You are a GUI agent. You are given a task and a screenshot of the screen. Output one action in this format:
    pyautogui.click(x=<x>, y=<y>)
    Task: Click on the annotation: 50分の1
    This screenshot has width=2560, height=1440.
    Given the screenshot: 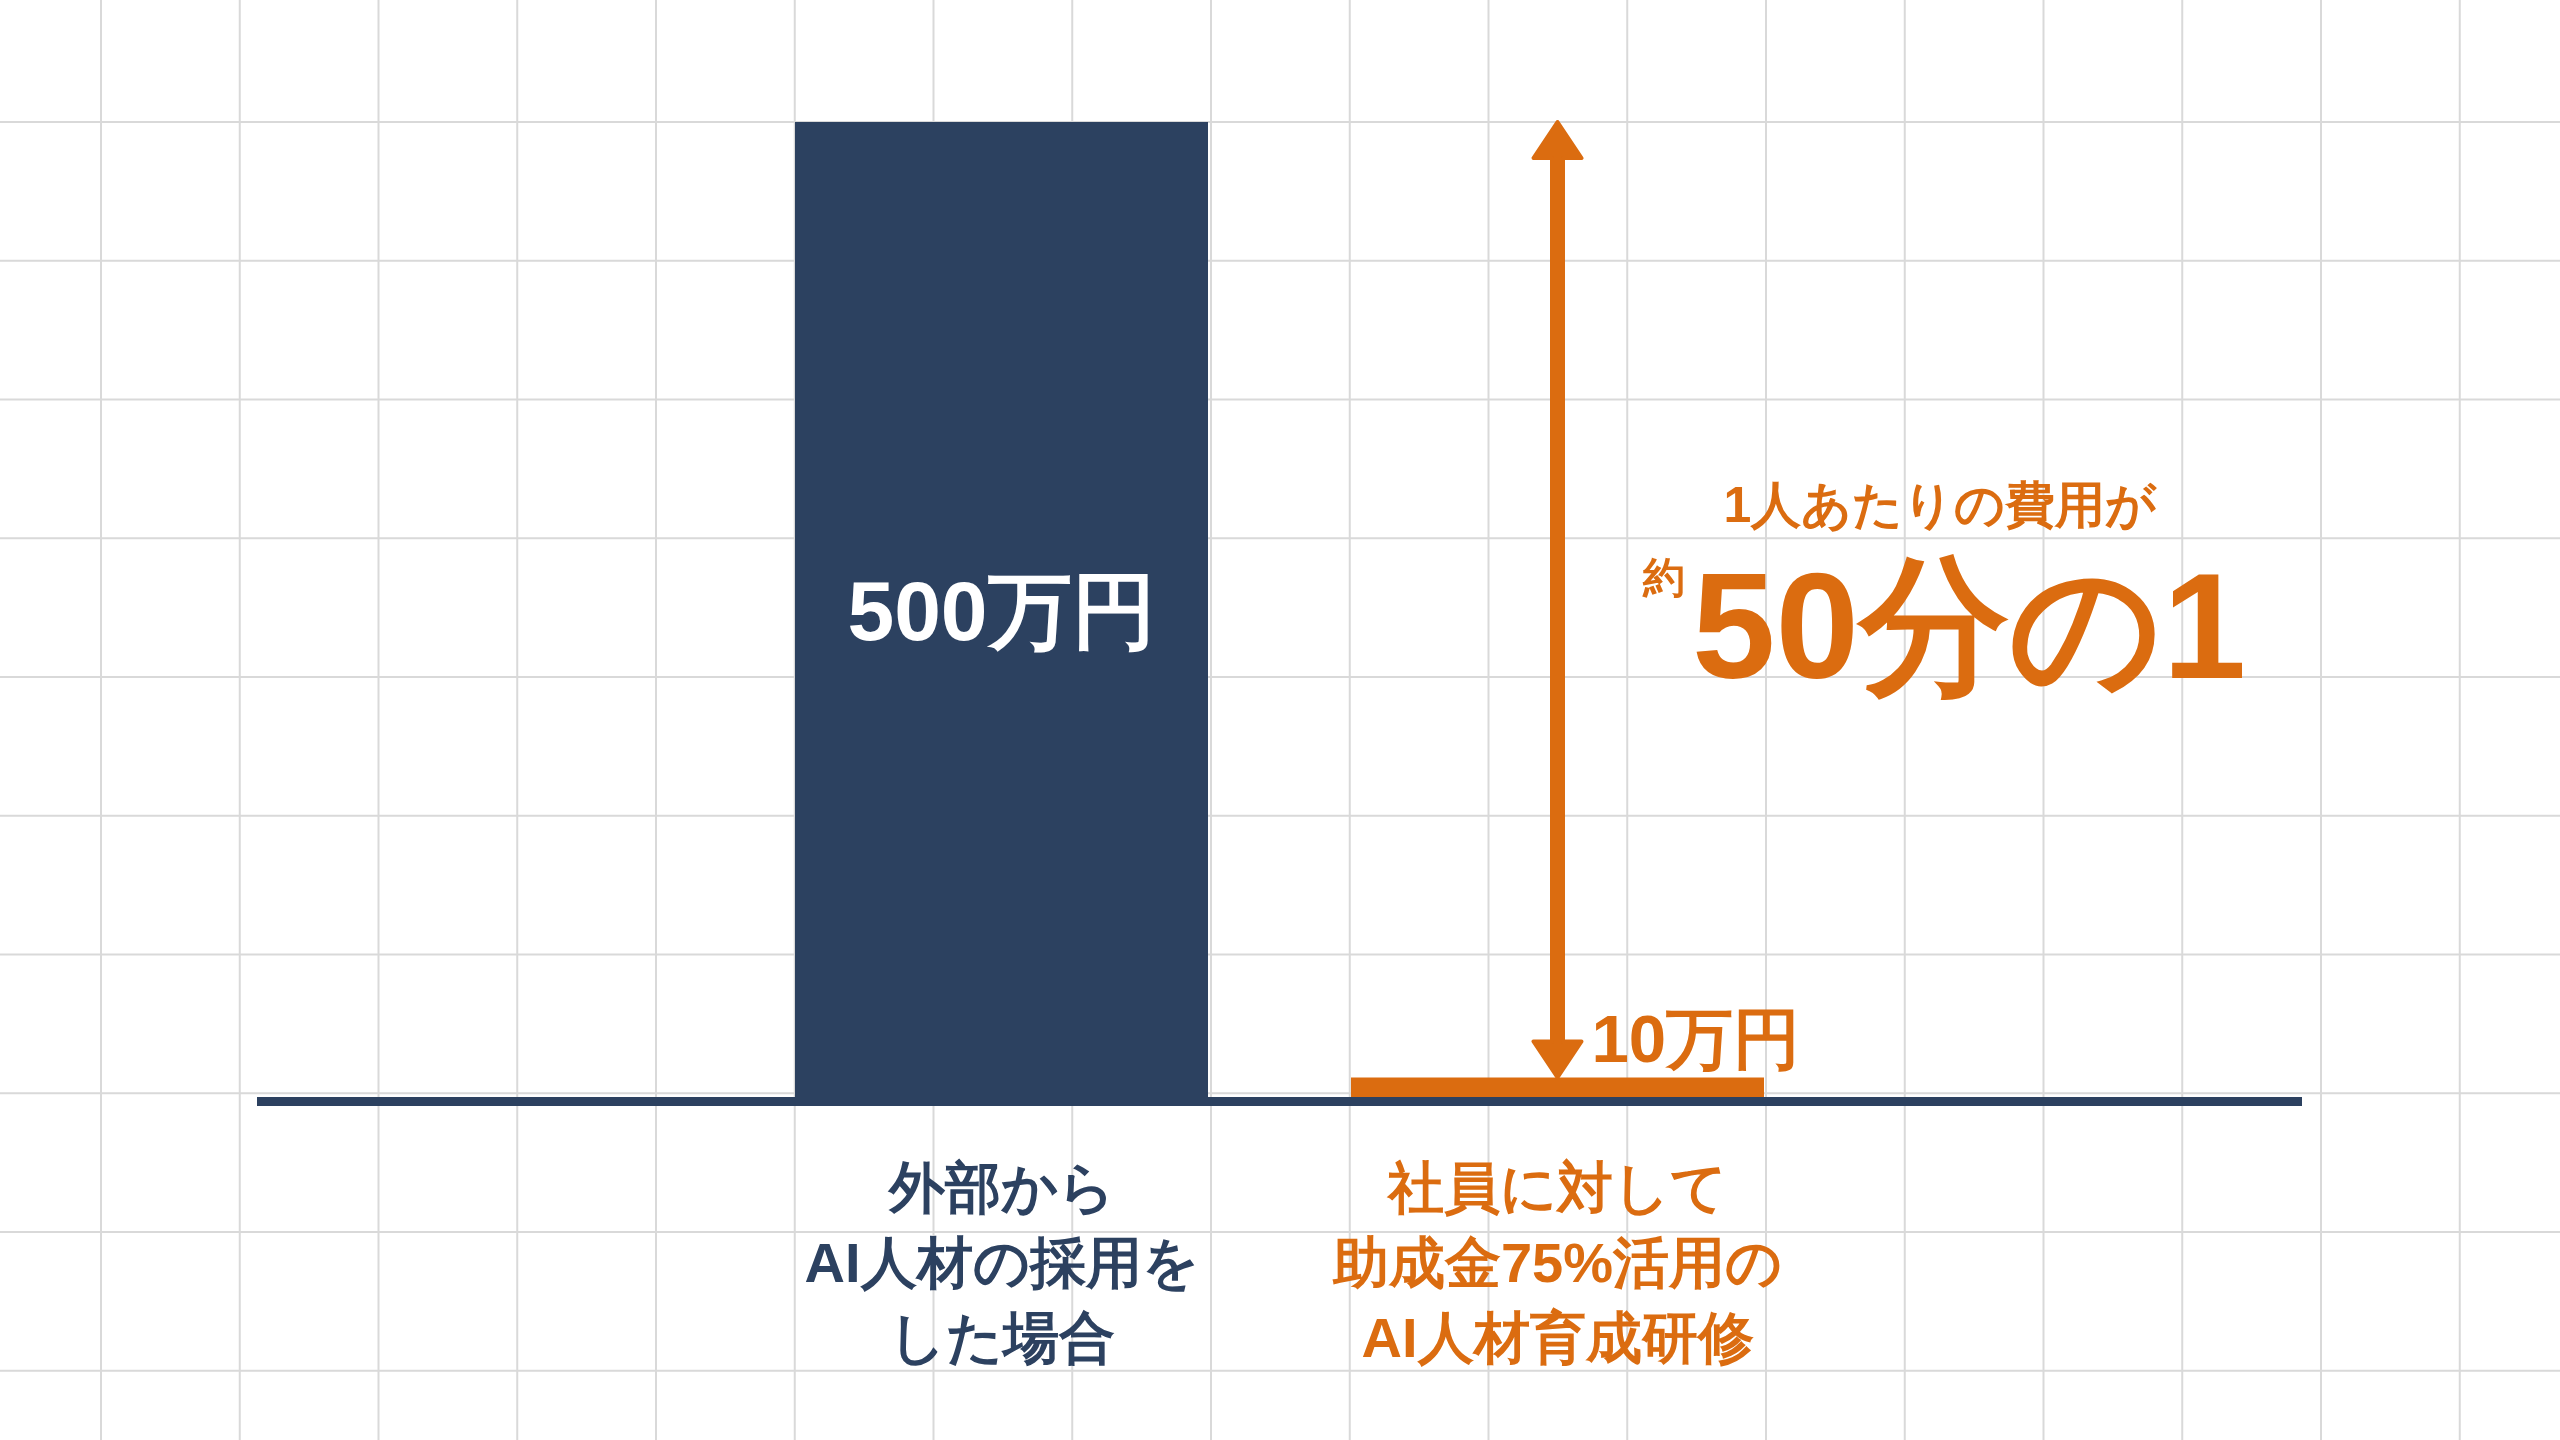 What is the action you would take?
    pyautogui.click(x=1969, y=626)
    